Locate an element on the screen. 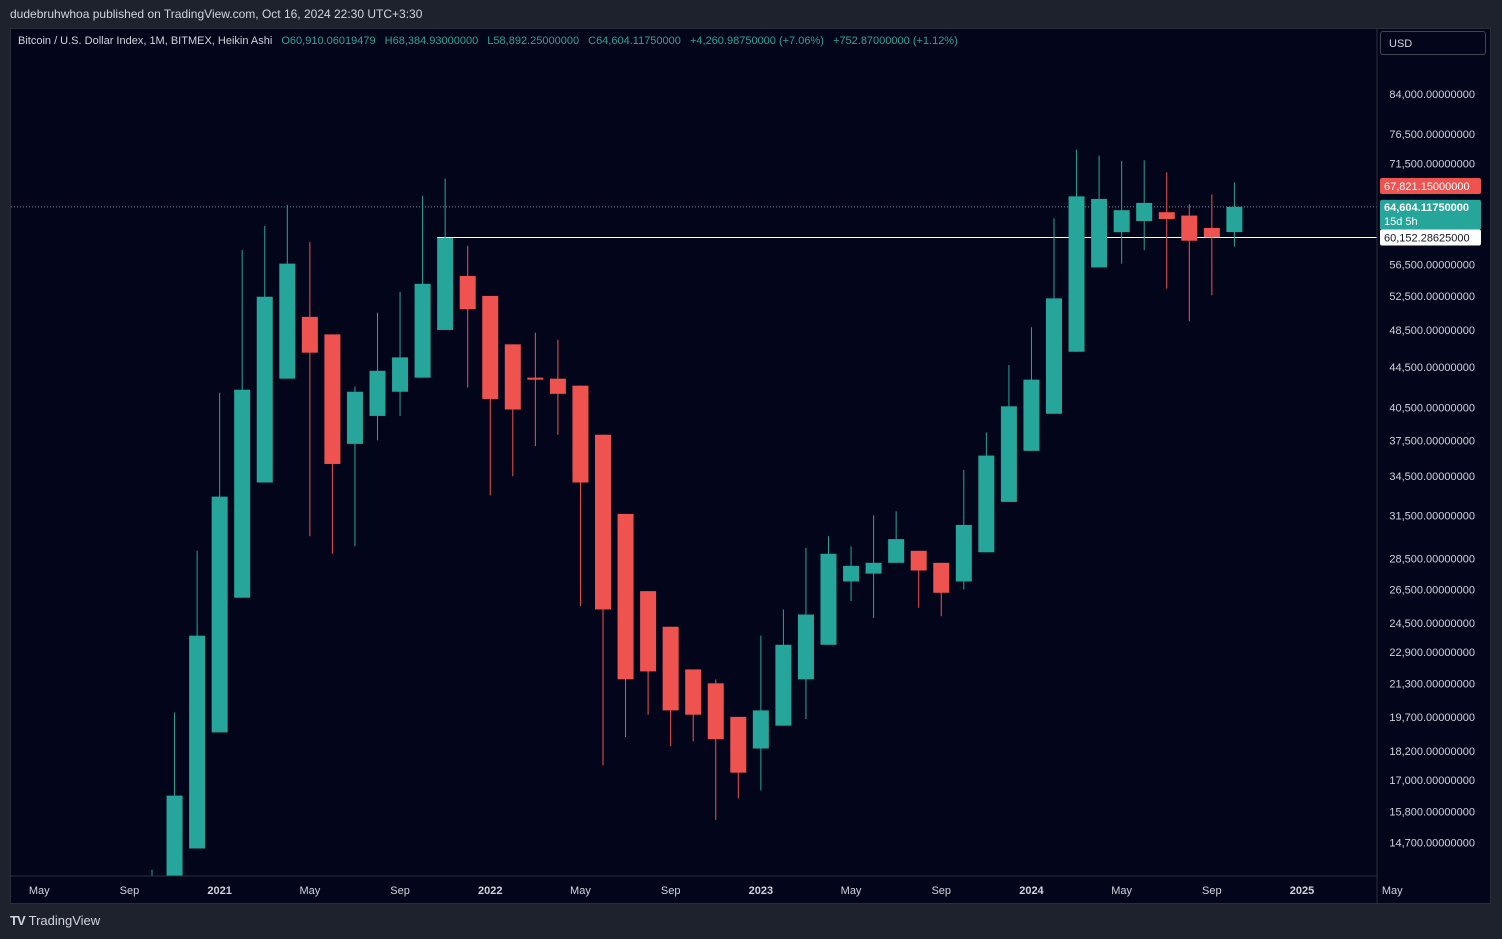  high-price-marker: 67,821.15000000 is located at coordinates (1427, 187).